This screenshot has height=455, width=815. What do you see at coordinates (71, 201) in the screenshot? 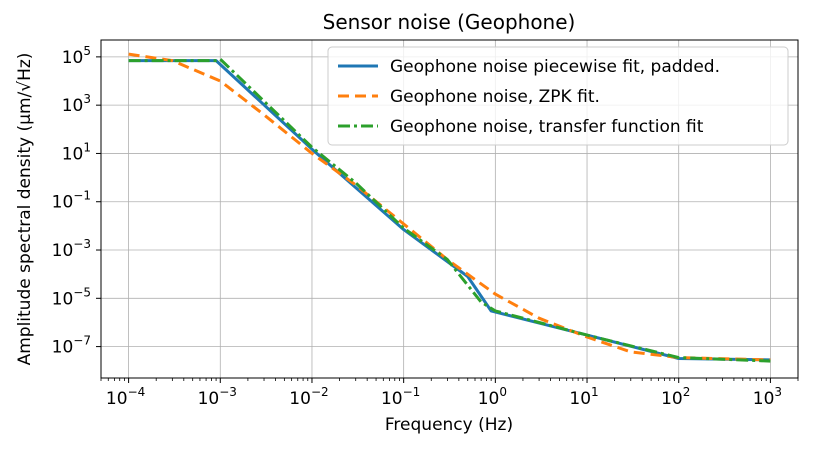
I see `y-tick-label: 10⁻¹` at bounding box center [71, 201].